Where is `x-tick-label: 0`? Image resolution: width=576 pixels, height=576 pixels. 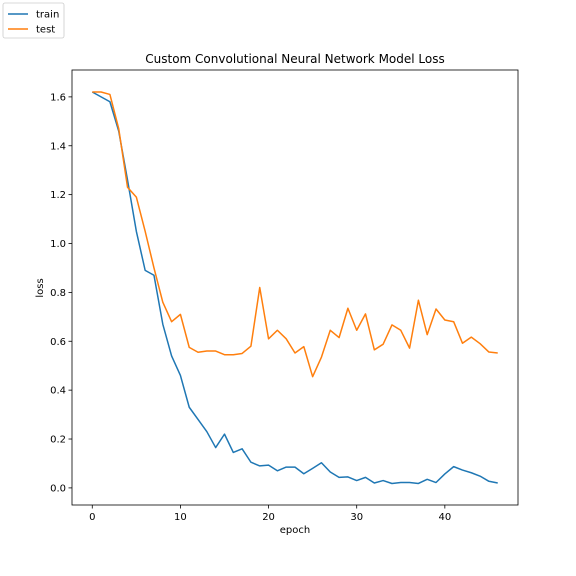
x-tick-label: 0 is located at coordinates (92, 517).